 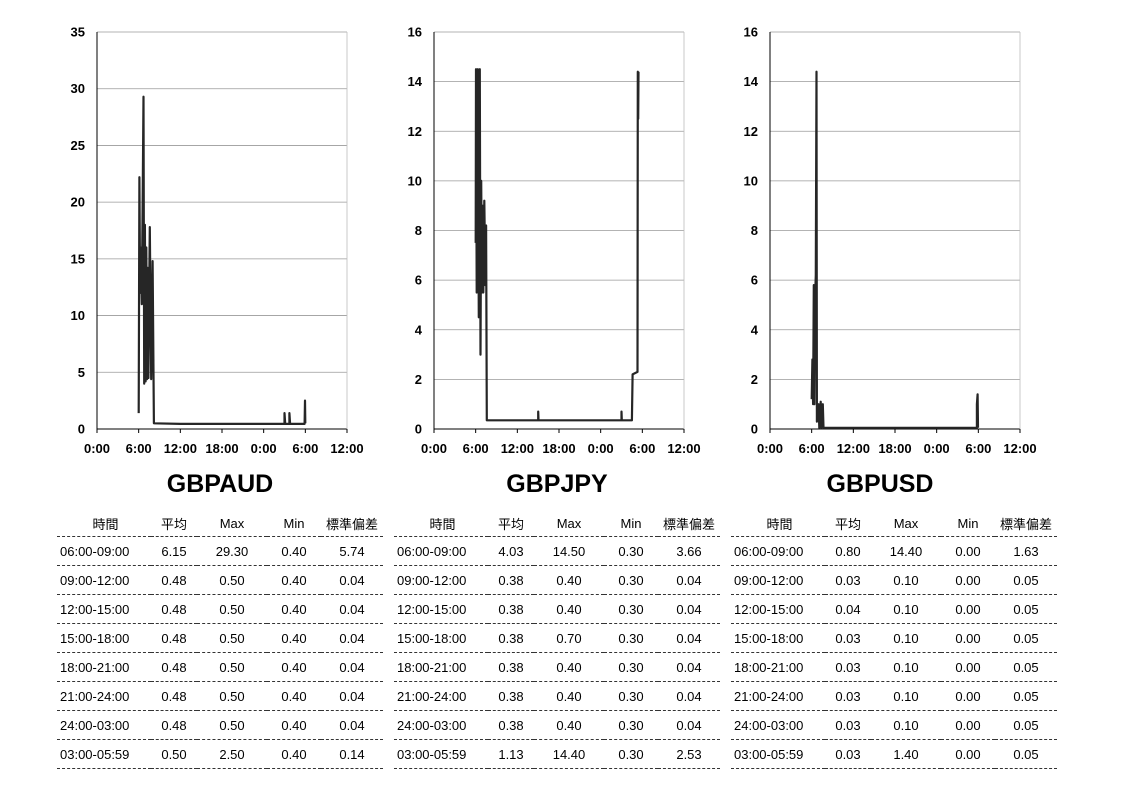 What do you see at coordinates (569, 638) in the screenshot?
I see `table-cell: 0.70` at bounding box center [569, 638].